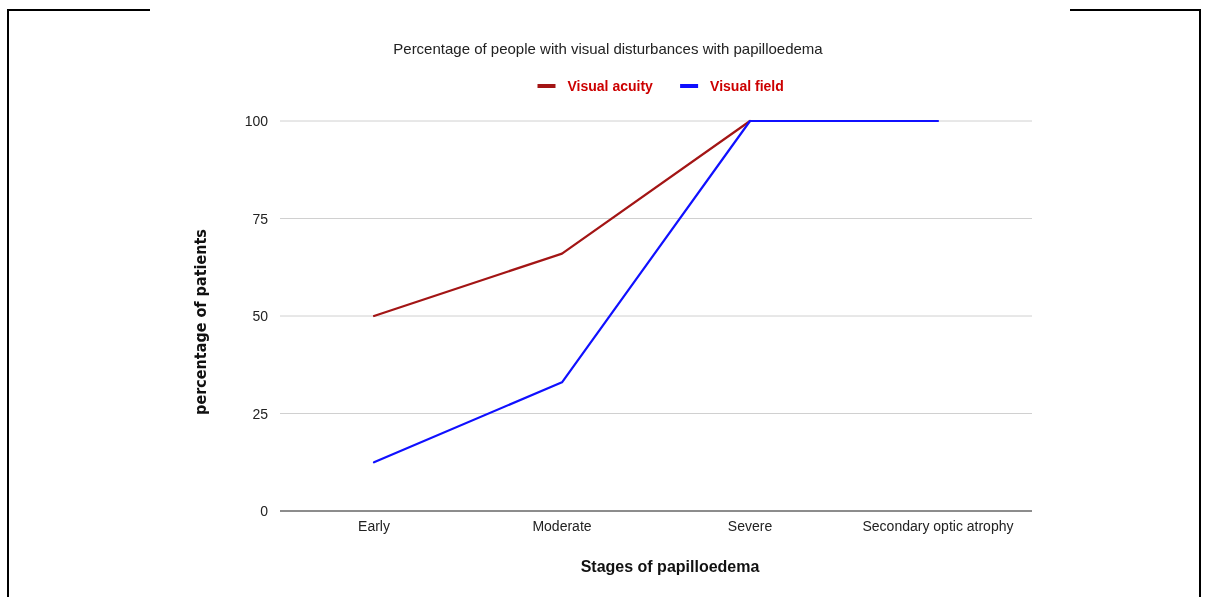 The height and width of the screenshot is (597, 1209). Describe the element at coordinates (374, 526) in the screenshot. I see `x-tick-label: Early` at that location.